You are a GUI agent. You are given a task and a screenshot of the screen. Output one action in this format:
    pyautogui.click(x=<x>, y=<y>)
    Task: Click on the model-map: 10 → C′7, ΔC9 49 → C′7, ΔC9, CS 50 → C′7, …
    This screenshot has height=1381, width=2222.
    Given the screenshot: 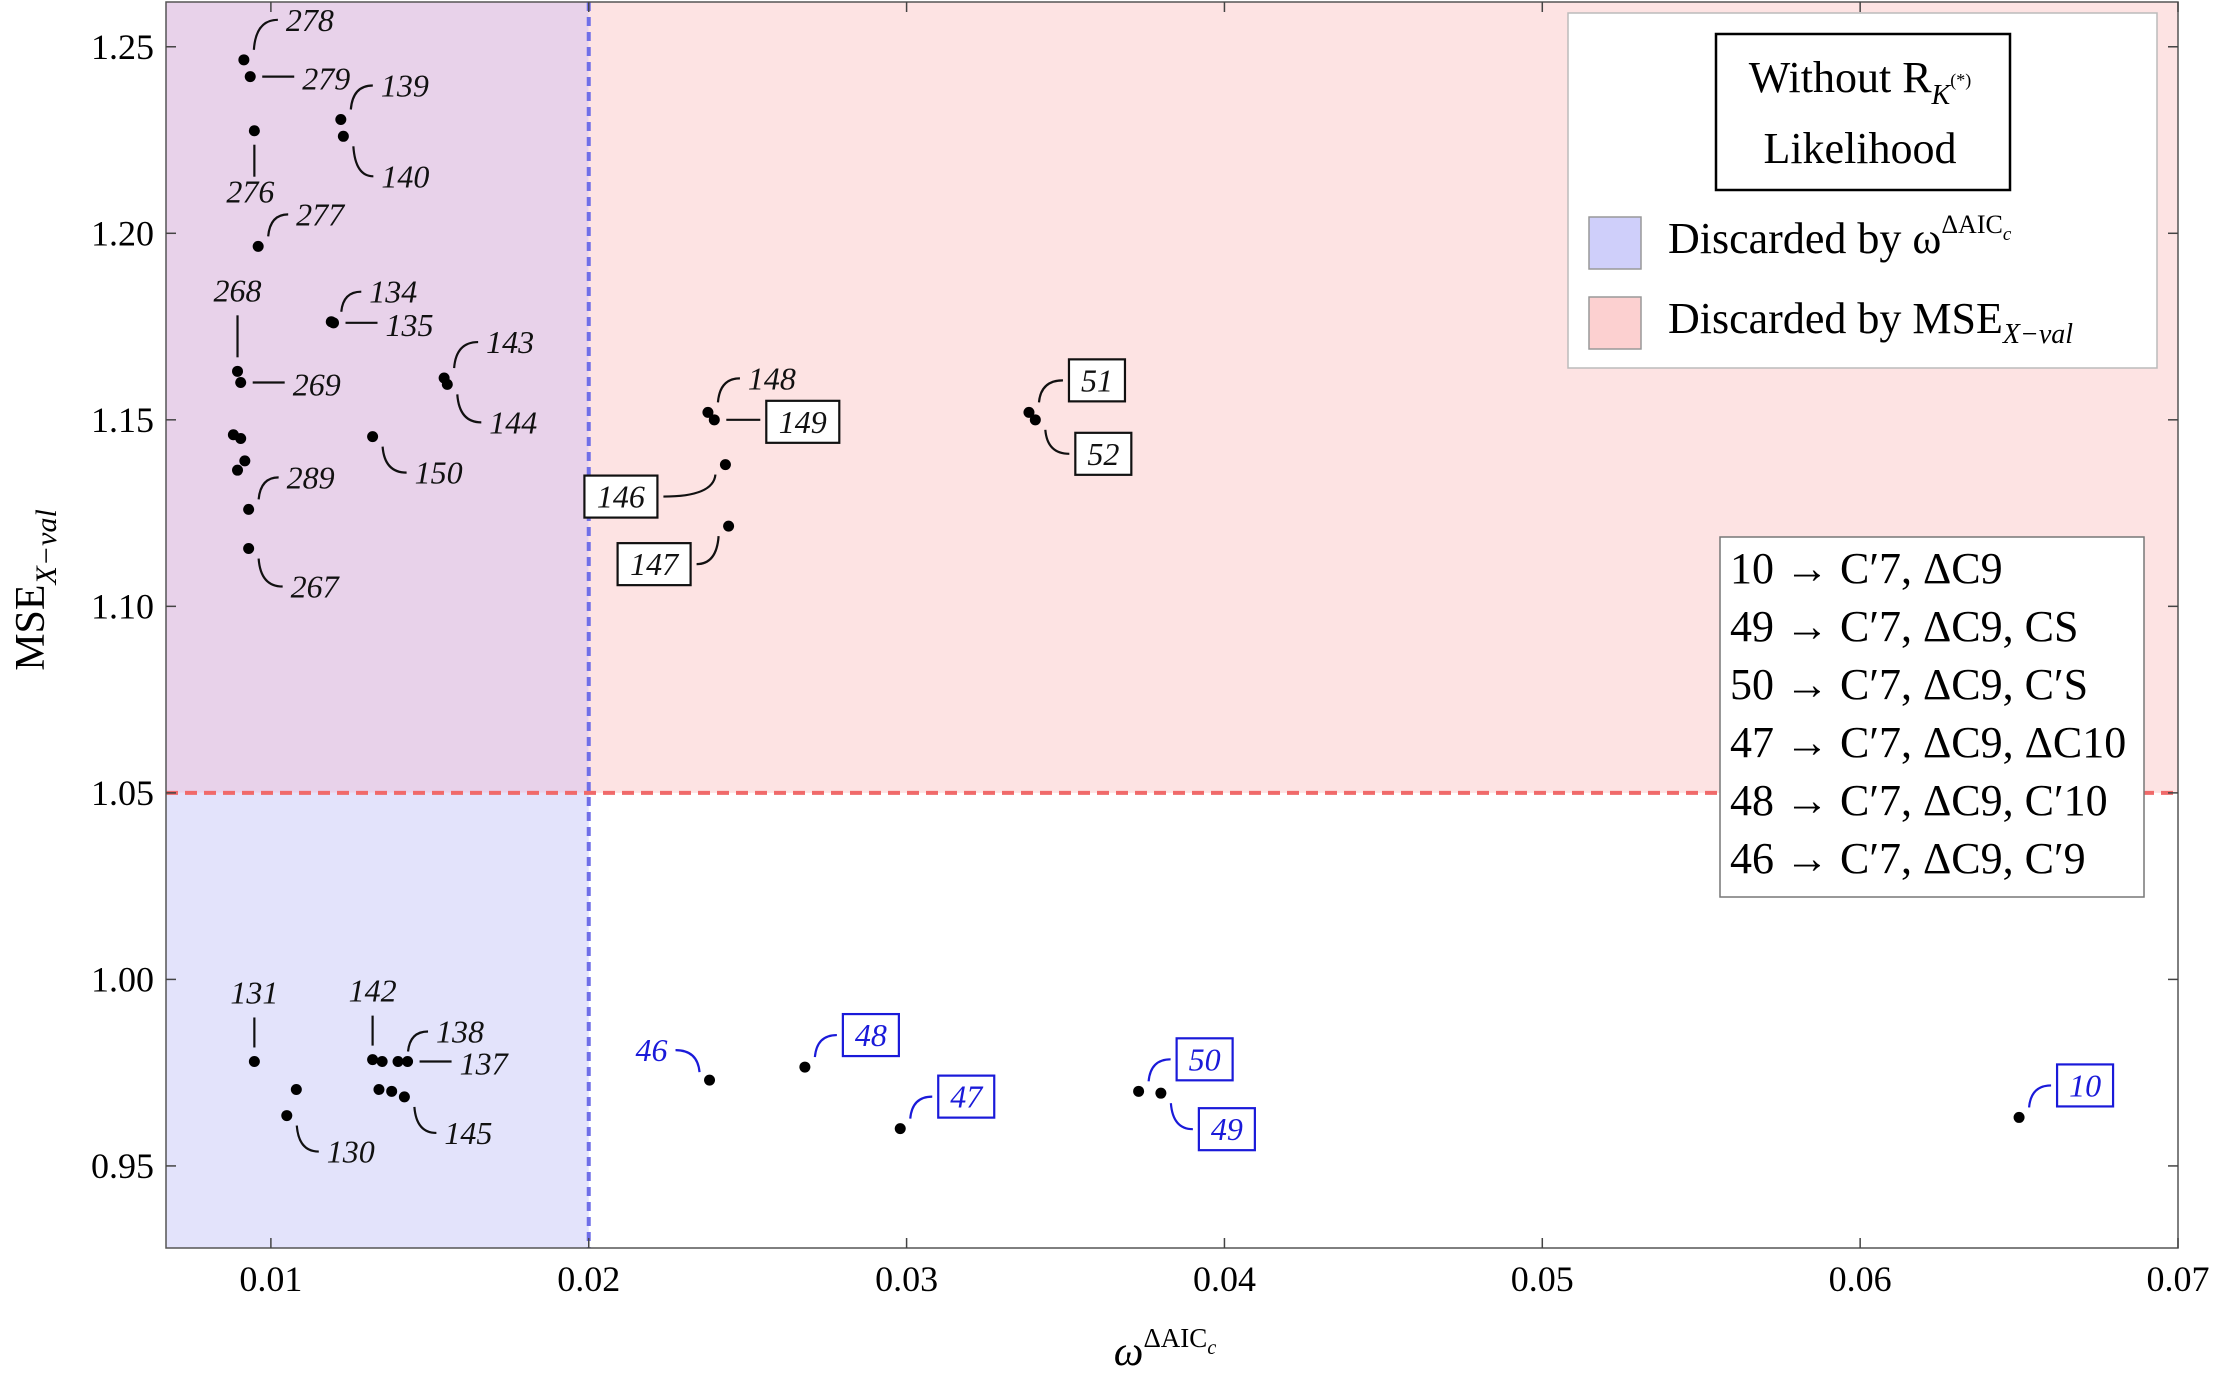 What is the action you would take?
    pyautogui.click(x=1932, y=717)
    